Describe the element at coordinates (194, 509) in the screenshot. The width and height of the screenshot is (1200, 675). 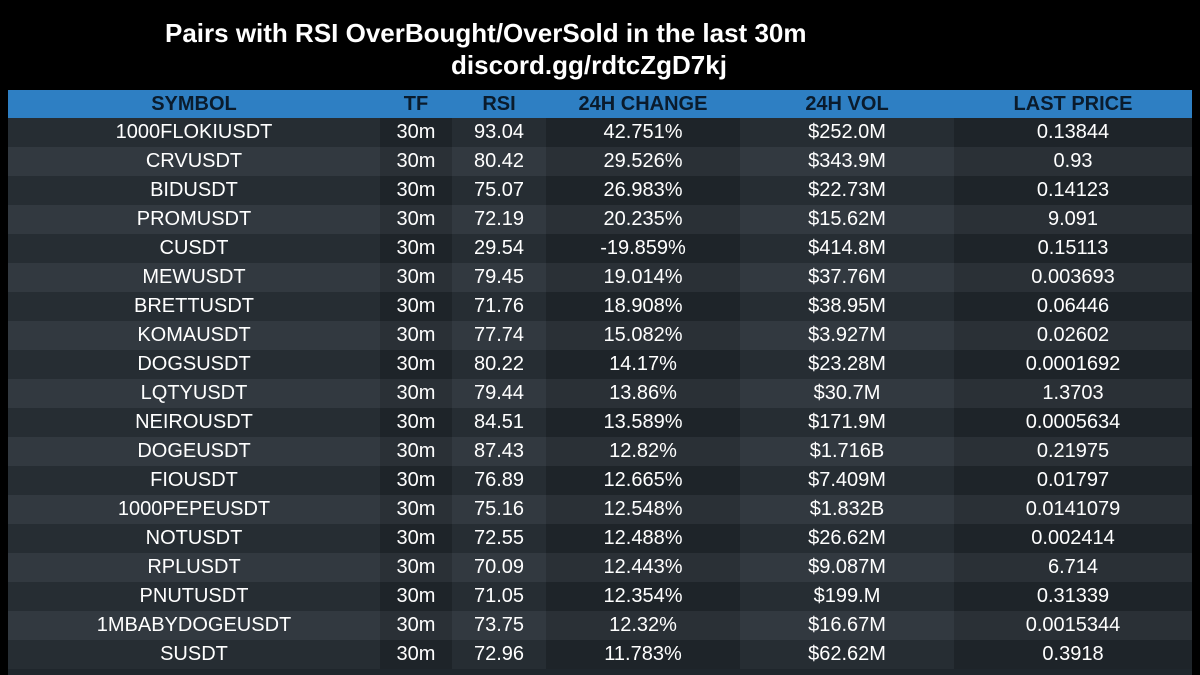
I see `cell-symbol: 1000PEPEUSDT` at that location.